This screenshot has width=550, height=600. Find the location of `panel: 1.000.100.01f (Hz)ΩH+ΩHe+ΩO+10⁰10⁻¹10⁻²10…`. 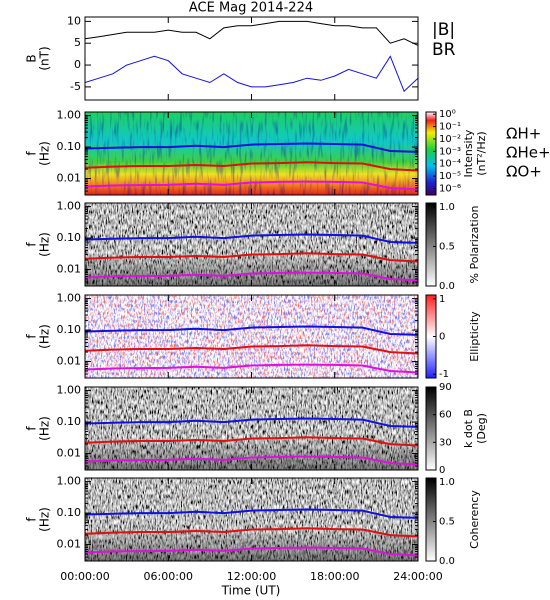

panel: 1.000.100.01f (Hz)ΩH+ΩHe+ΩO+10⁰10⁻¹10⁻²10… is located at coordinates (287, 152).